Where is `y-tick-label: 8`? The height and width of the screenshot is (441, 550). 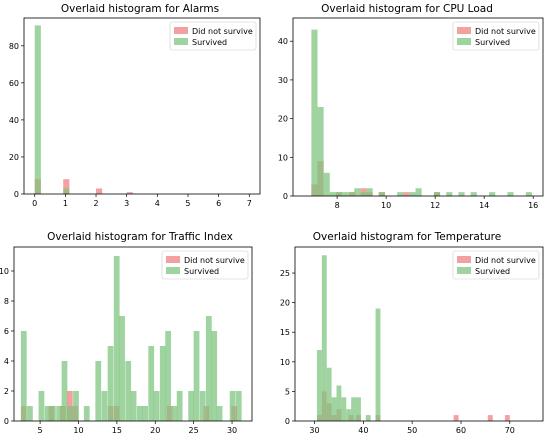
y-tick-label: 8 is located at coordinates (6, 301).